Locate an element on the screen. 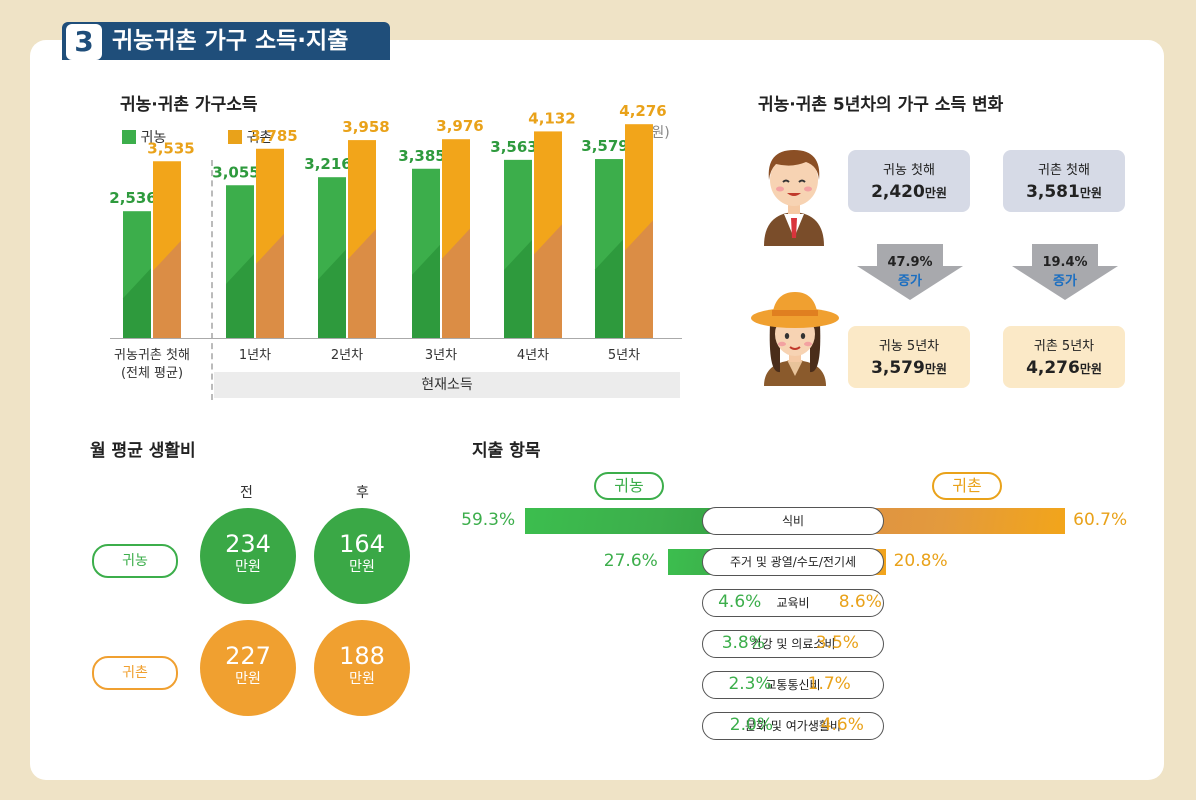  rural-after-circle: 188 만원 is located at coordinates (362, 668).